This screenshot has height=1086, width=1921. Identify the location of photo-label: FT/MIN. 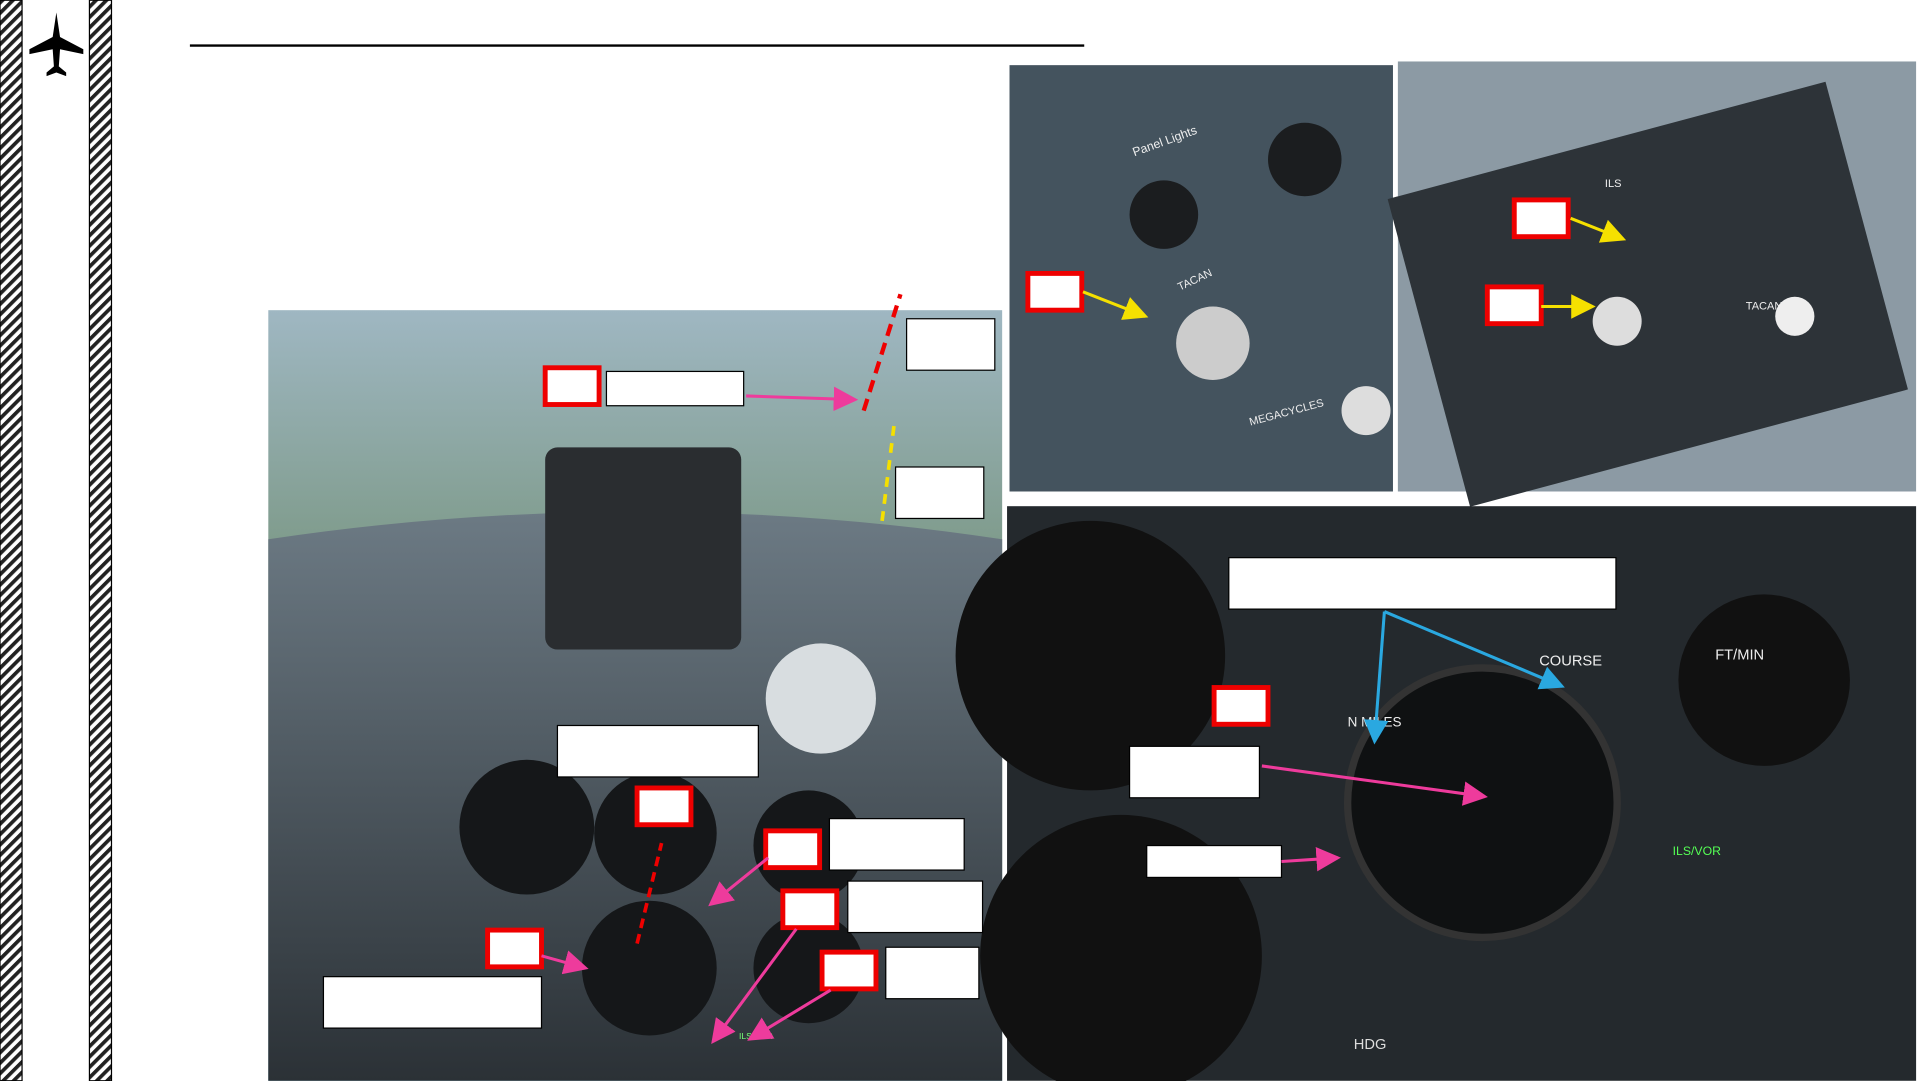
(1739, 656).